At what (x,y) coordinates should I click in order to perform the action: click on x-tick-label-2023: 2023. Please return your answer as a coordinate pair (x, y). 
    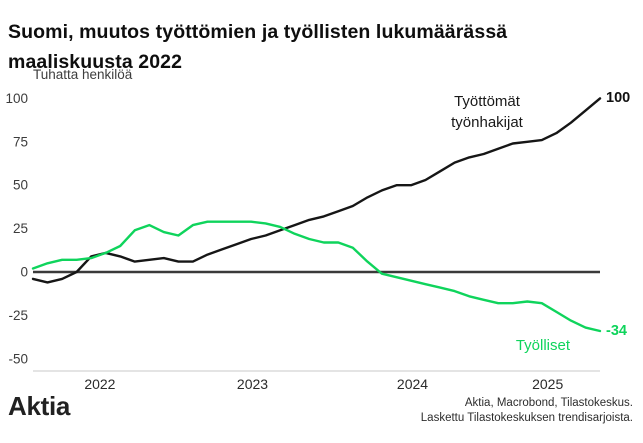
    Looking at the image, I should click on (252, 384).